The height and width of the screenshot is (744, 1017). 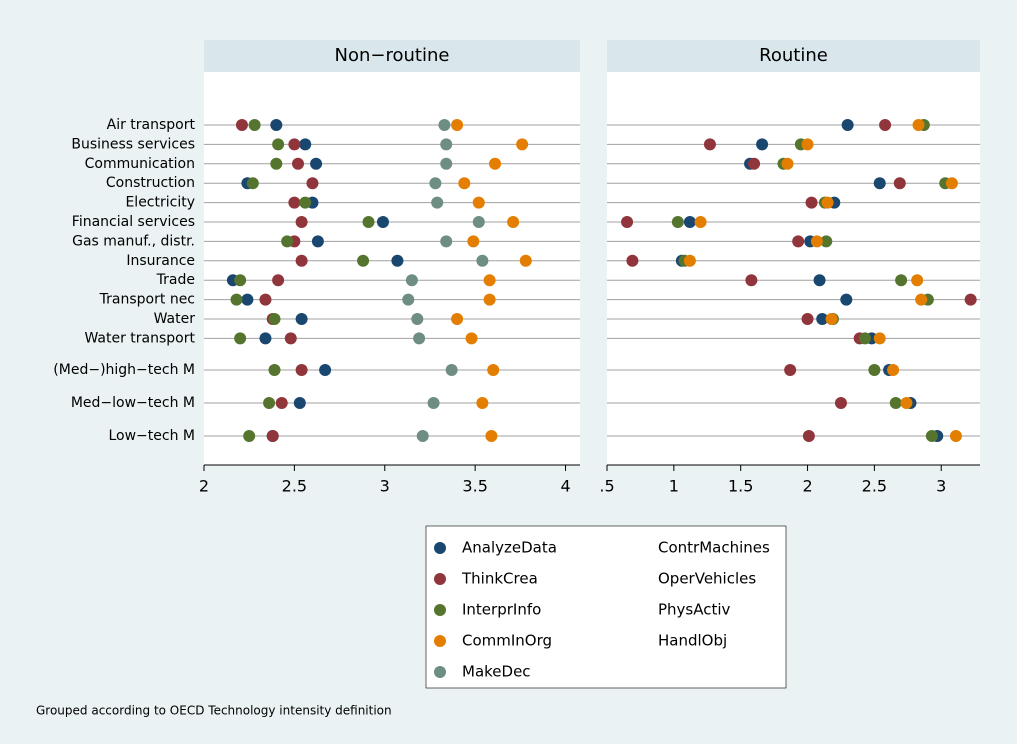 I want to click on x-tick-label: 1, so click(x=674, y=486).